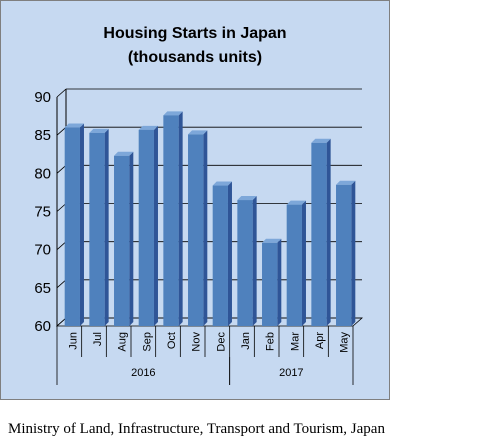  What do you see at coordinates (272, 282) in the screenshot?
I see `bar-feb` at bounding box center [272, 282].